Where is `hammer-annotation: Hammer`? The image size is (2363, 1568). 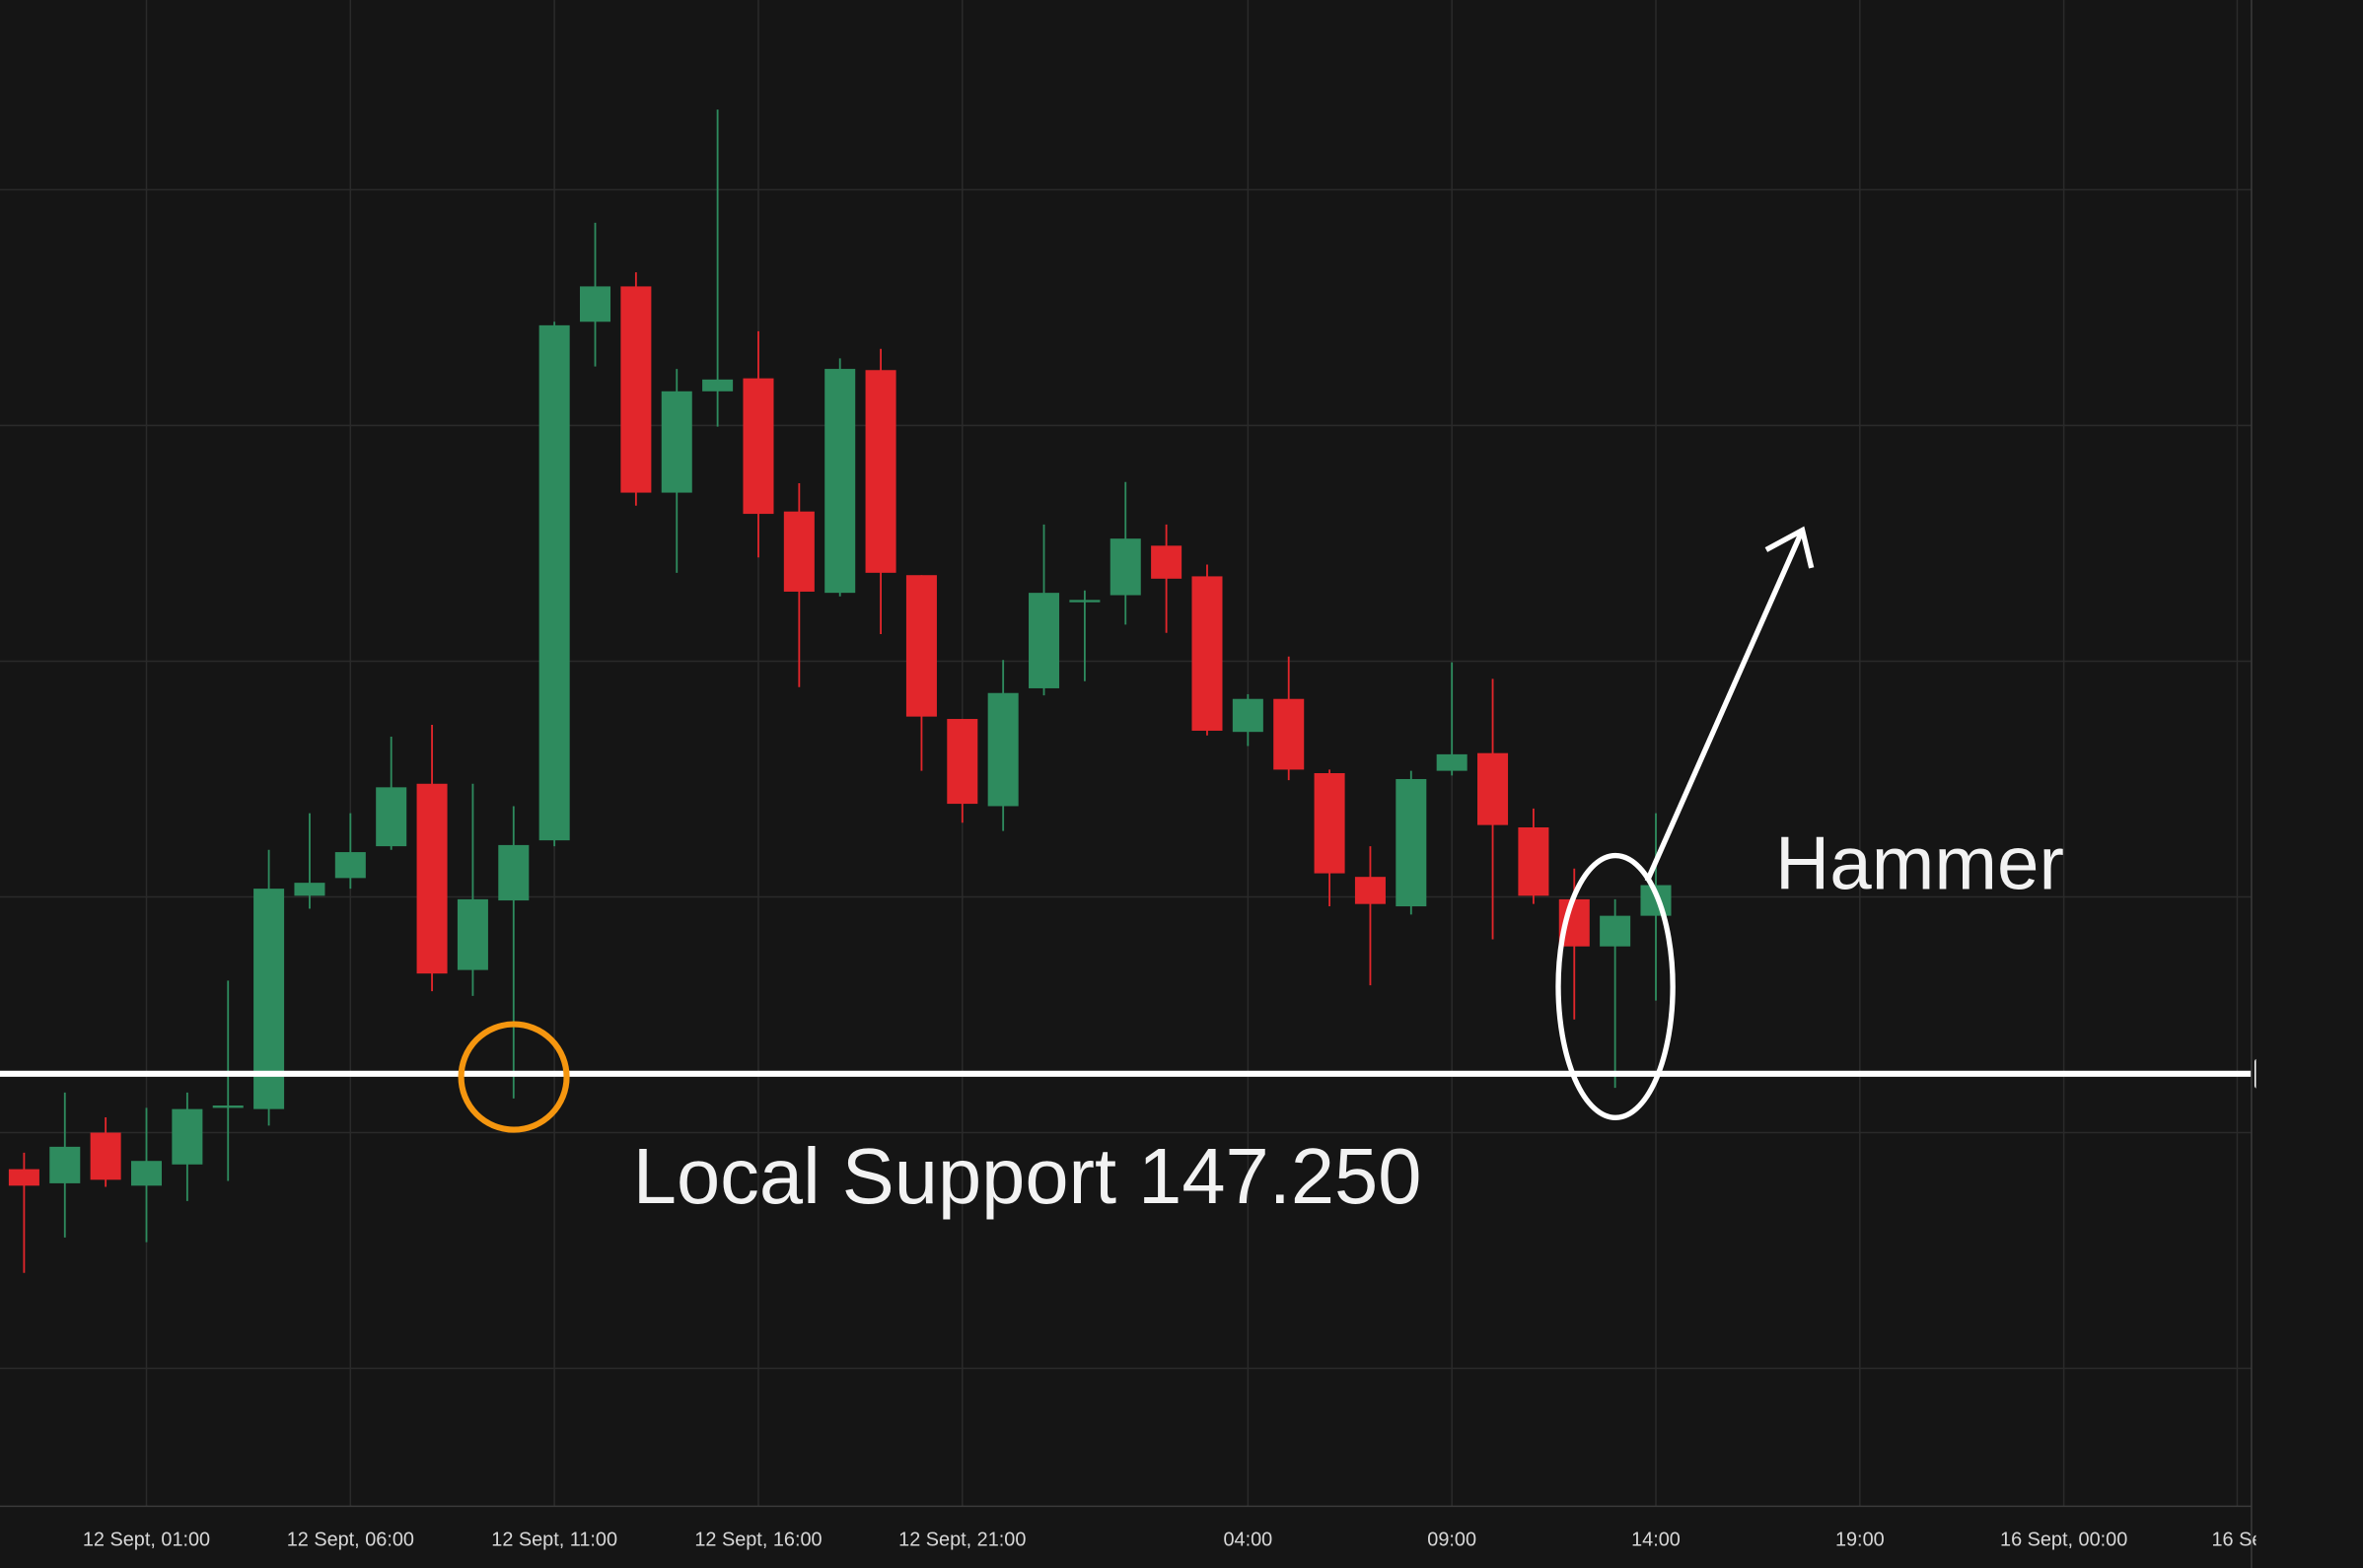 hammer-annotation: Hammer is located at coordinates (1920, 863).